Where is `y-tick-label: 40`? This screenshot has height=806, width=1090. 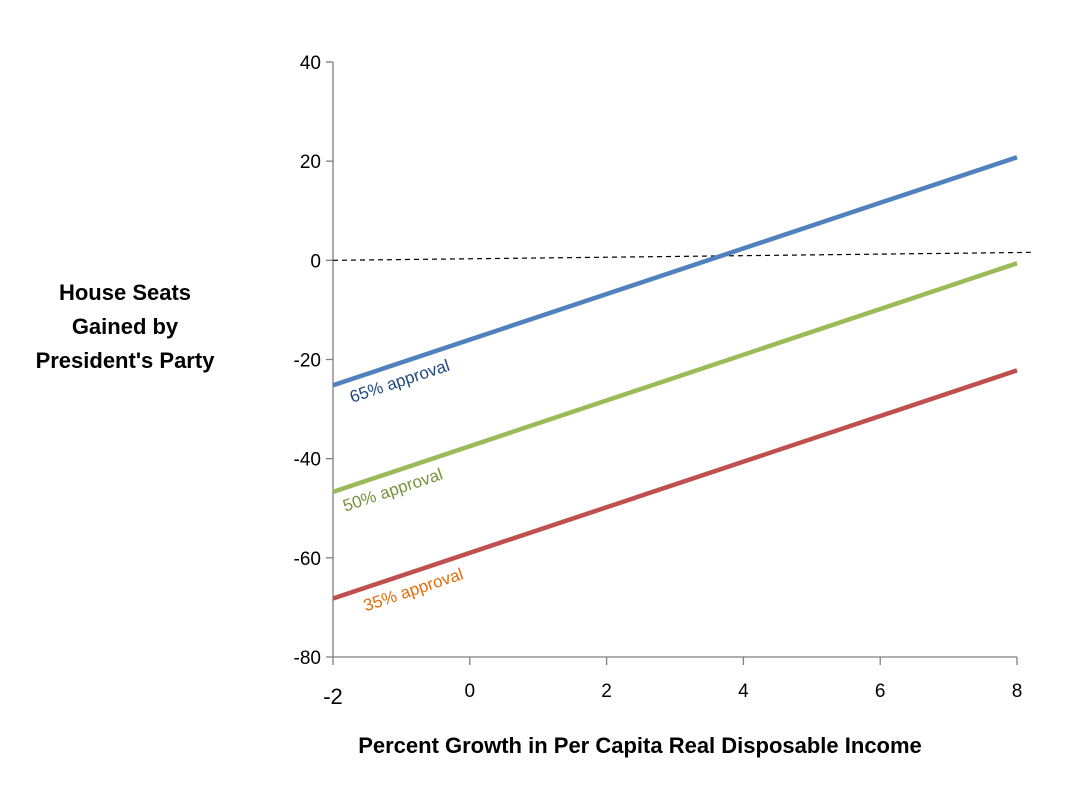 y-tick-label: 40 is located at coordinates (310, 63).